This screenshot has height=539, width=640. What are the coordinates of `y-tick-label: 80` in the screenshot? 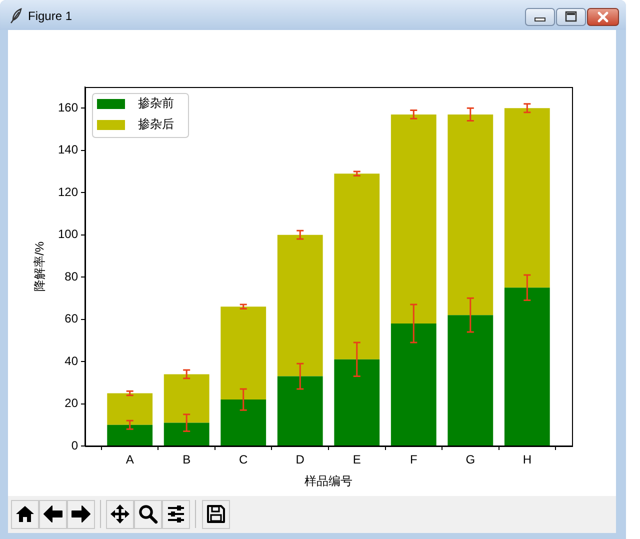 It's located at (71, 276).